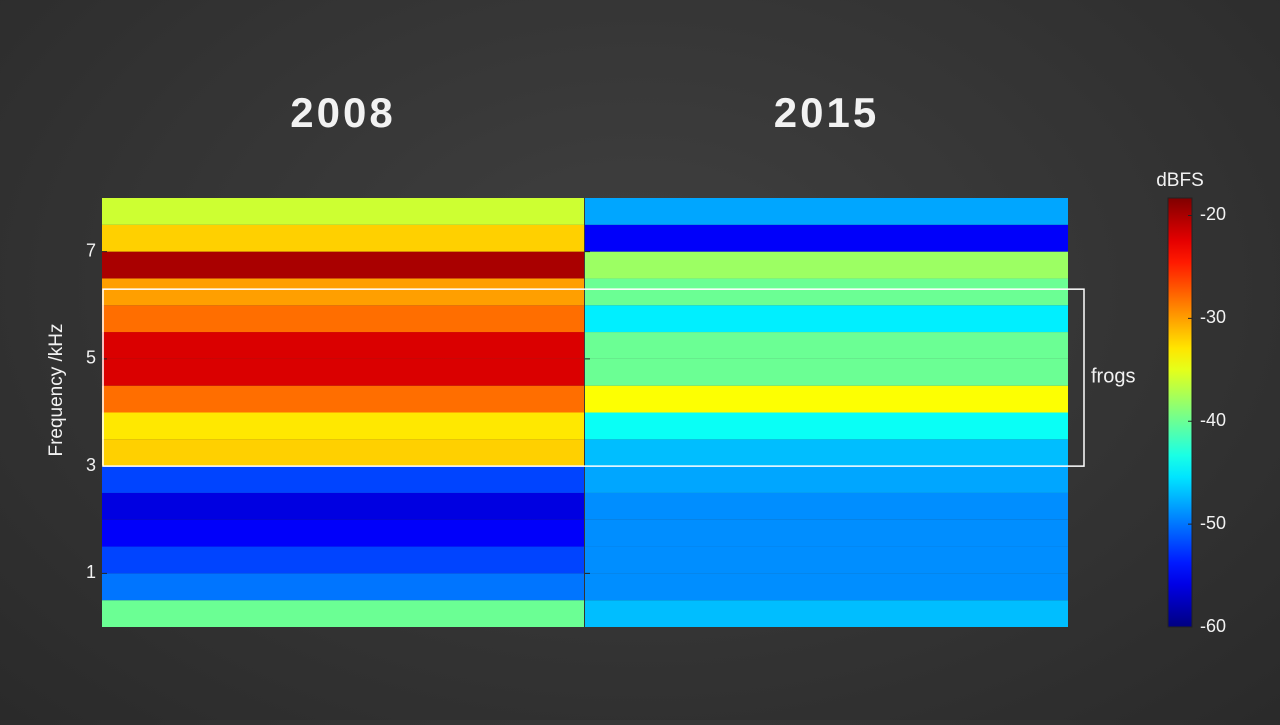 This screenshot has height=725, width=1280. I want to click on colorbar-tick-label: -30, so click(1213, 317).